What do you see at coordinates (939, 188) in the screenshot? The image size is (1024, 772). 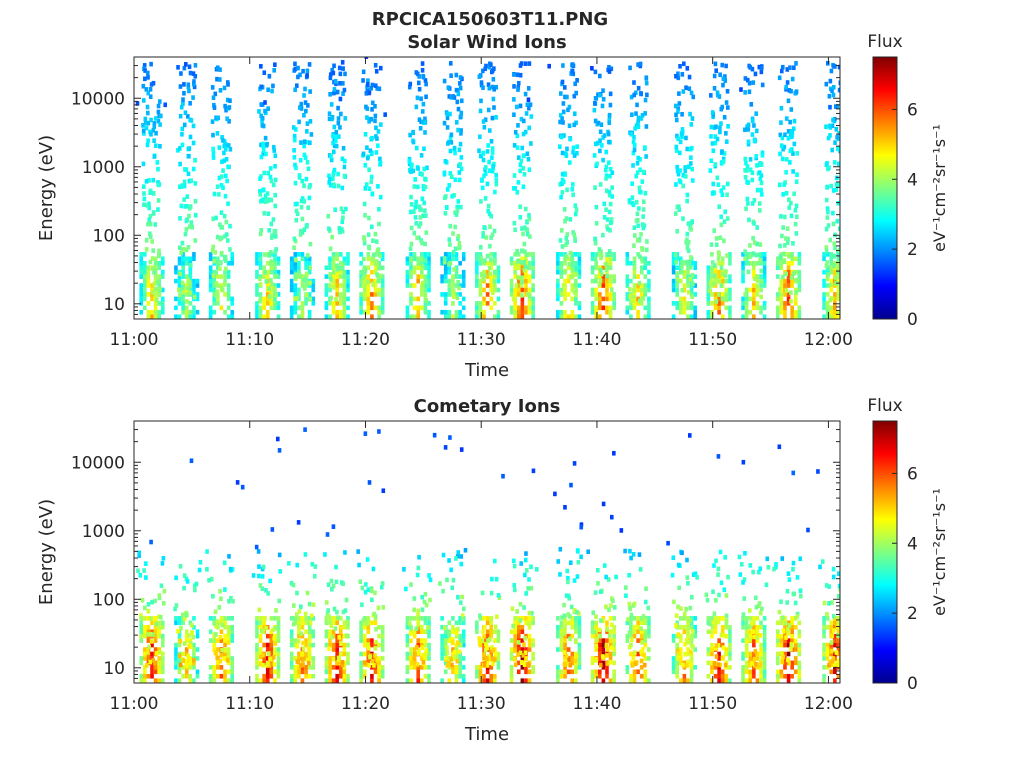 I see `colorbar-units-label: eV⁻¹cm⁻²sr⁻¹s⁻¹` at bounding box center [939, 188].